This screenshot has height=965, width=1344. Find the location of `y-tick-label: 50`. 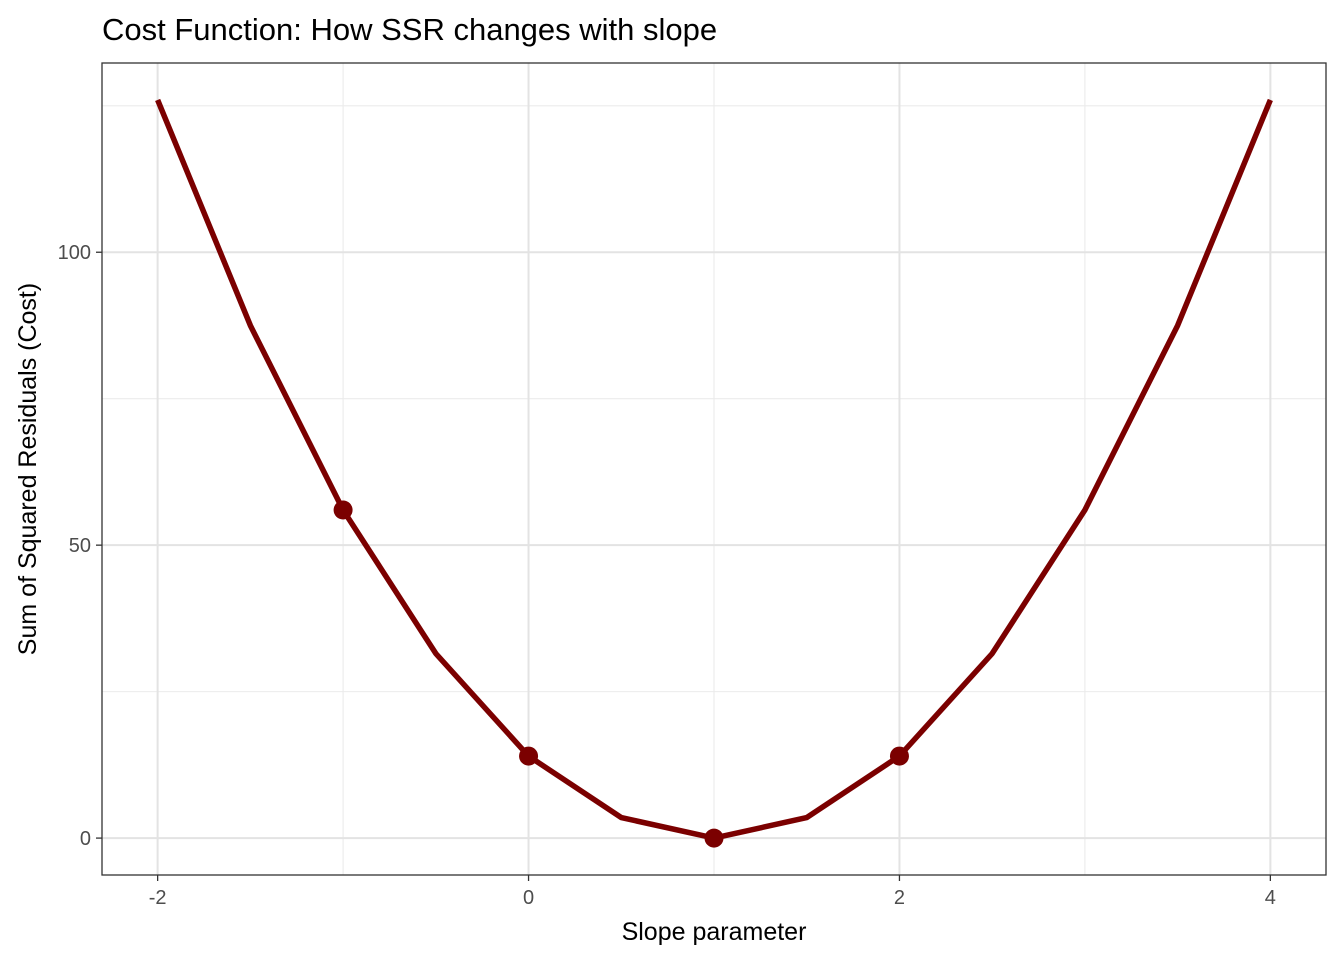

y-tick-label: 50 is located at coordinates (80, 546).